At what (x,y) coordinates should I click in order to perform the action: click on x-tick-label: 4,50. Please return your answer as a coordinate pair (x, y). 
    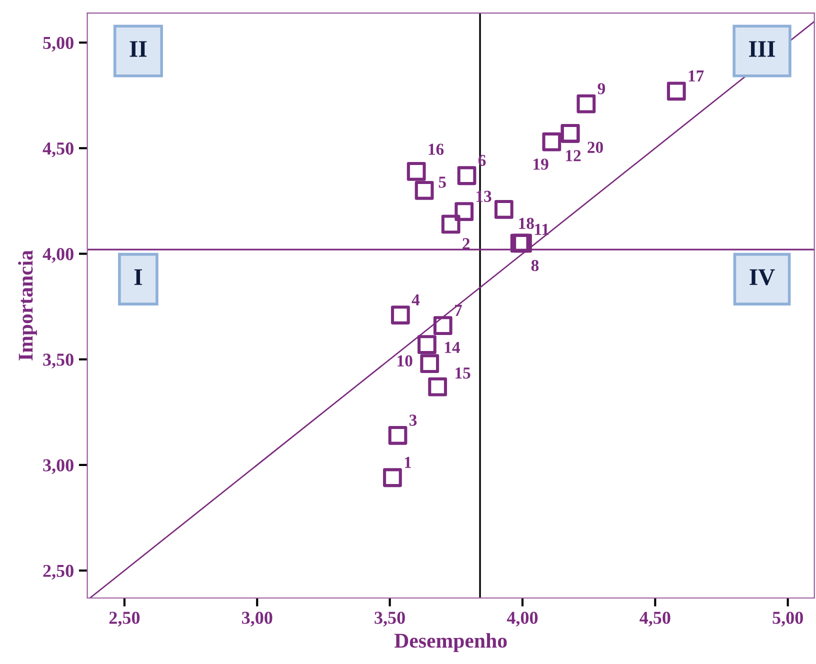
    Looking at the image, I should click on (655, 619).